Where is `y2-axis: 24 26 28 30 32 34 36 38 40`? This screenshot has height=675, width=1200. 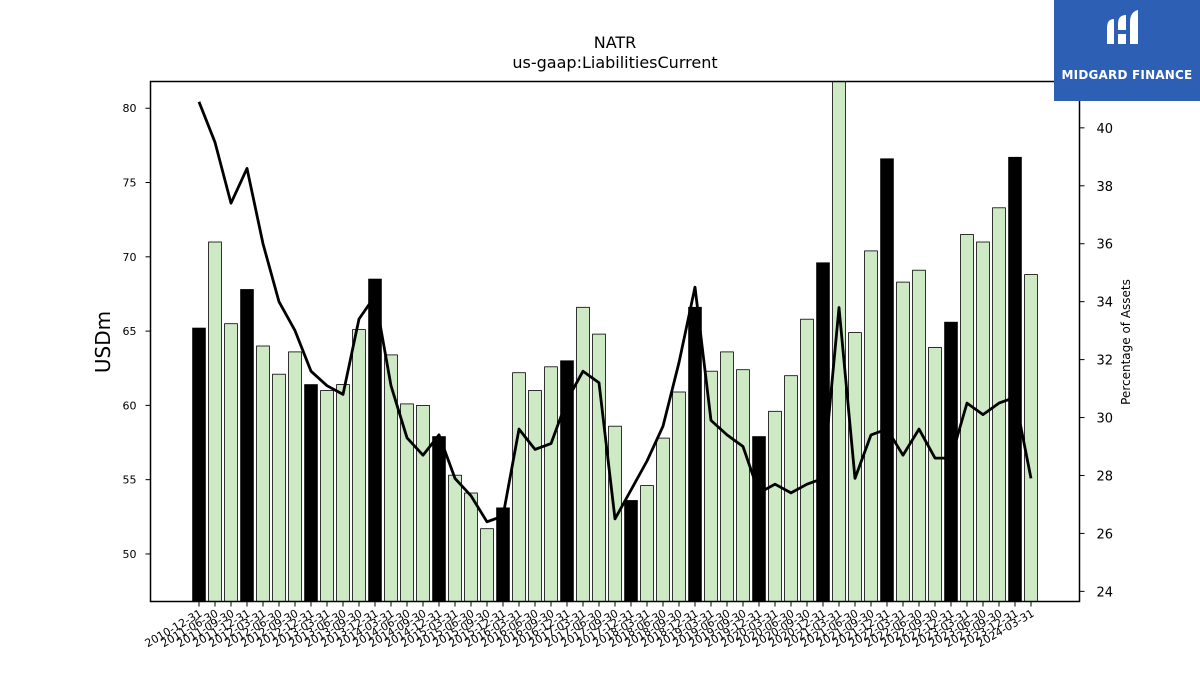 y2-axis: 24 26 28 30 32 34 36 38 40 is located at coordinates (1096, 361).